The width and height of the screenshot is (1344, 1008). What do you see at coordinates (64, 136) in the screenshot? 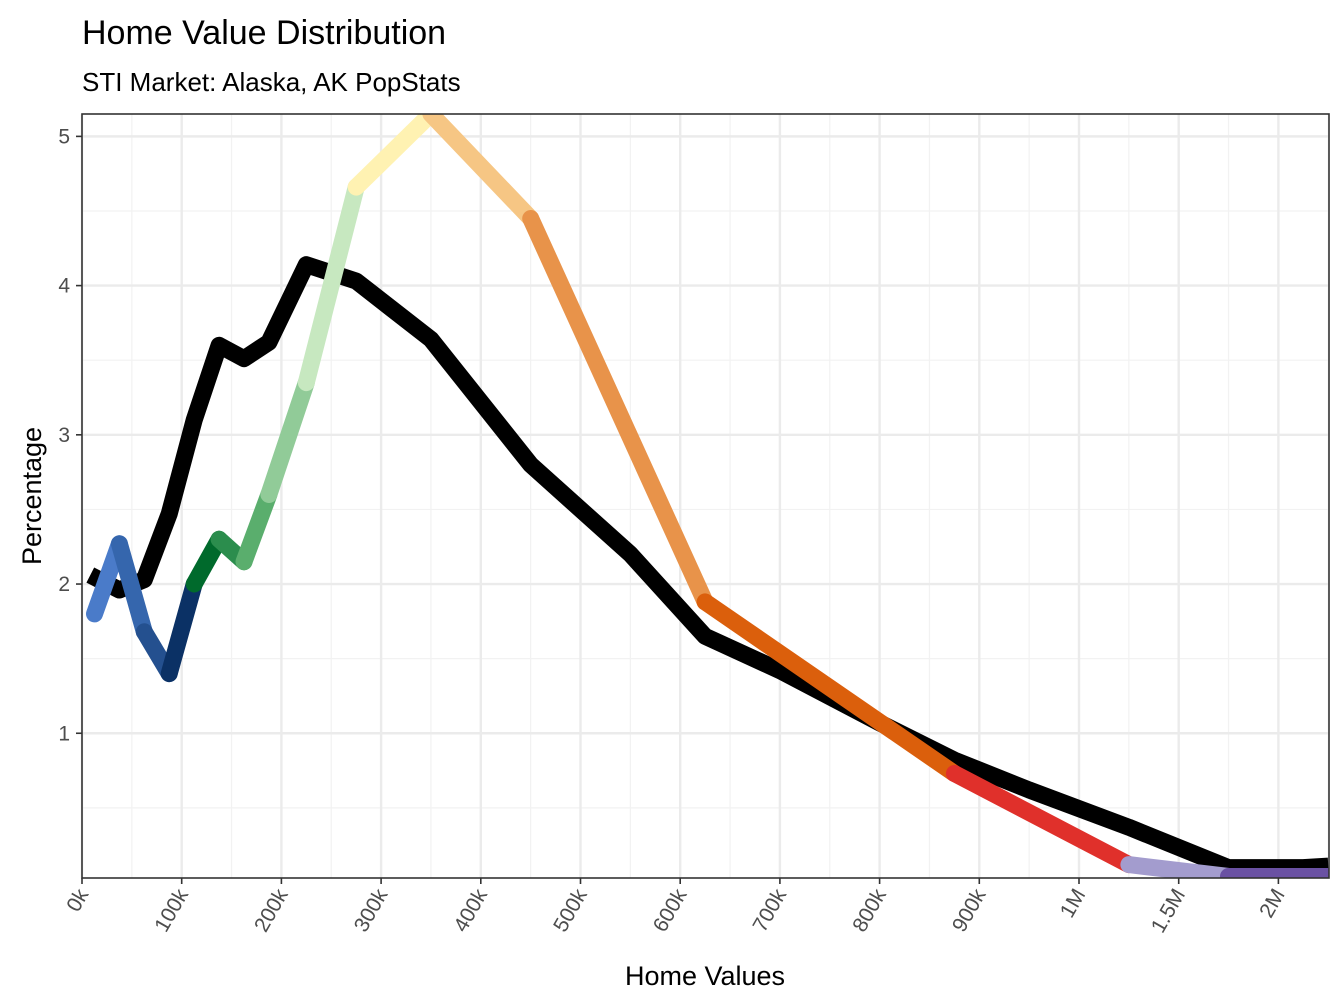
I see `y-tick-label: 5` at bounding box center [64, 136].